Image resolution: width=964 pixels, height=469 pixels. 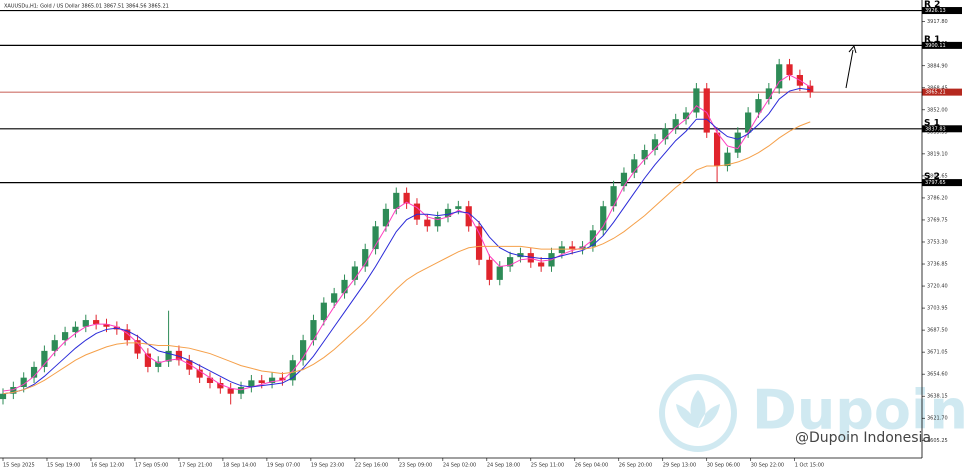 I want to click on y-tick-label: 3819.10, so click(x=937, y=154).